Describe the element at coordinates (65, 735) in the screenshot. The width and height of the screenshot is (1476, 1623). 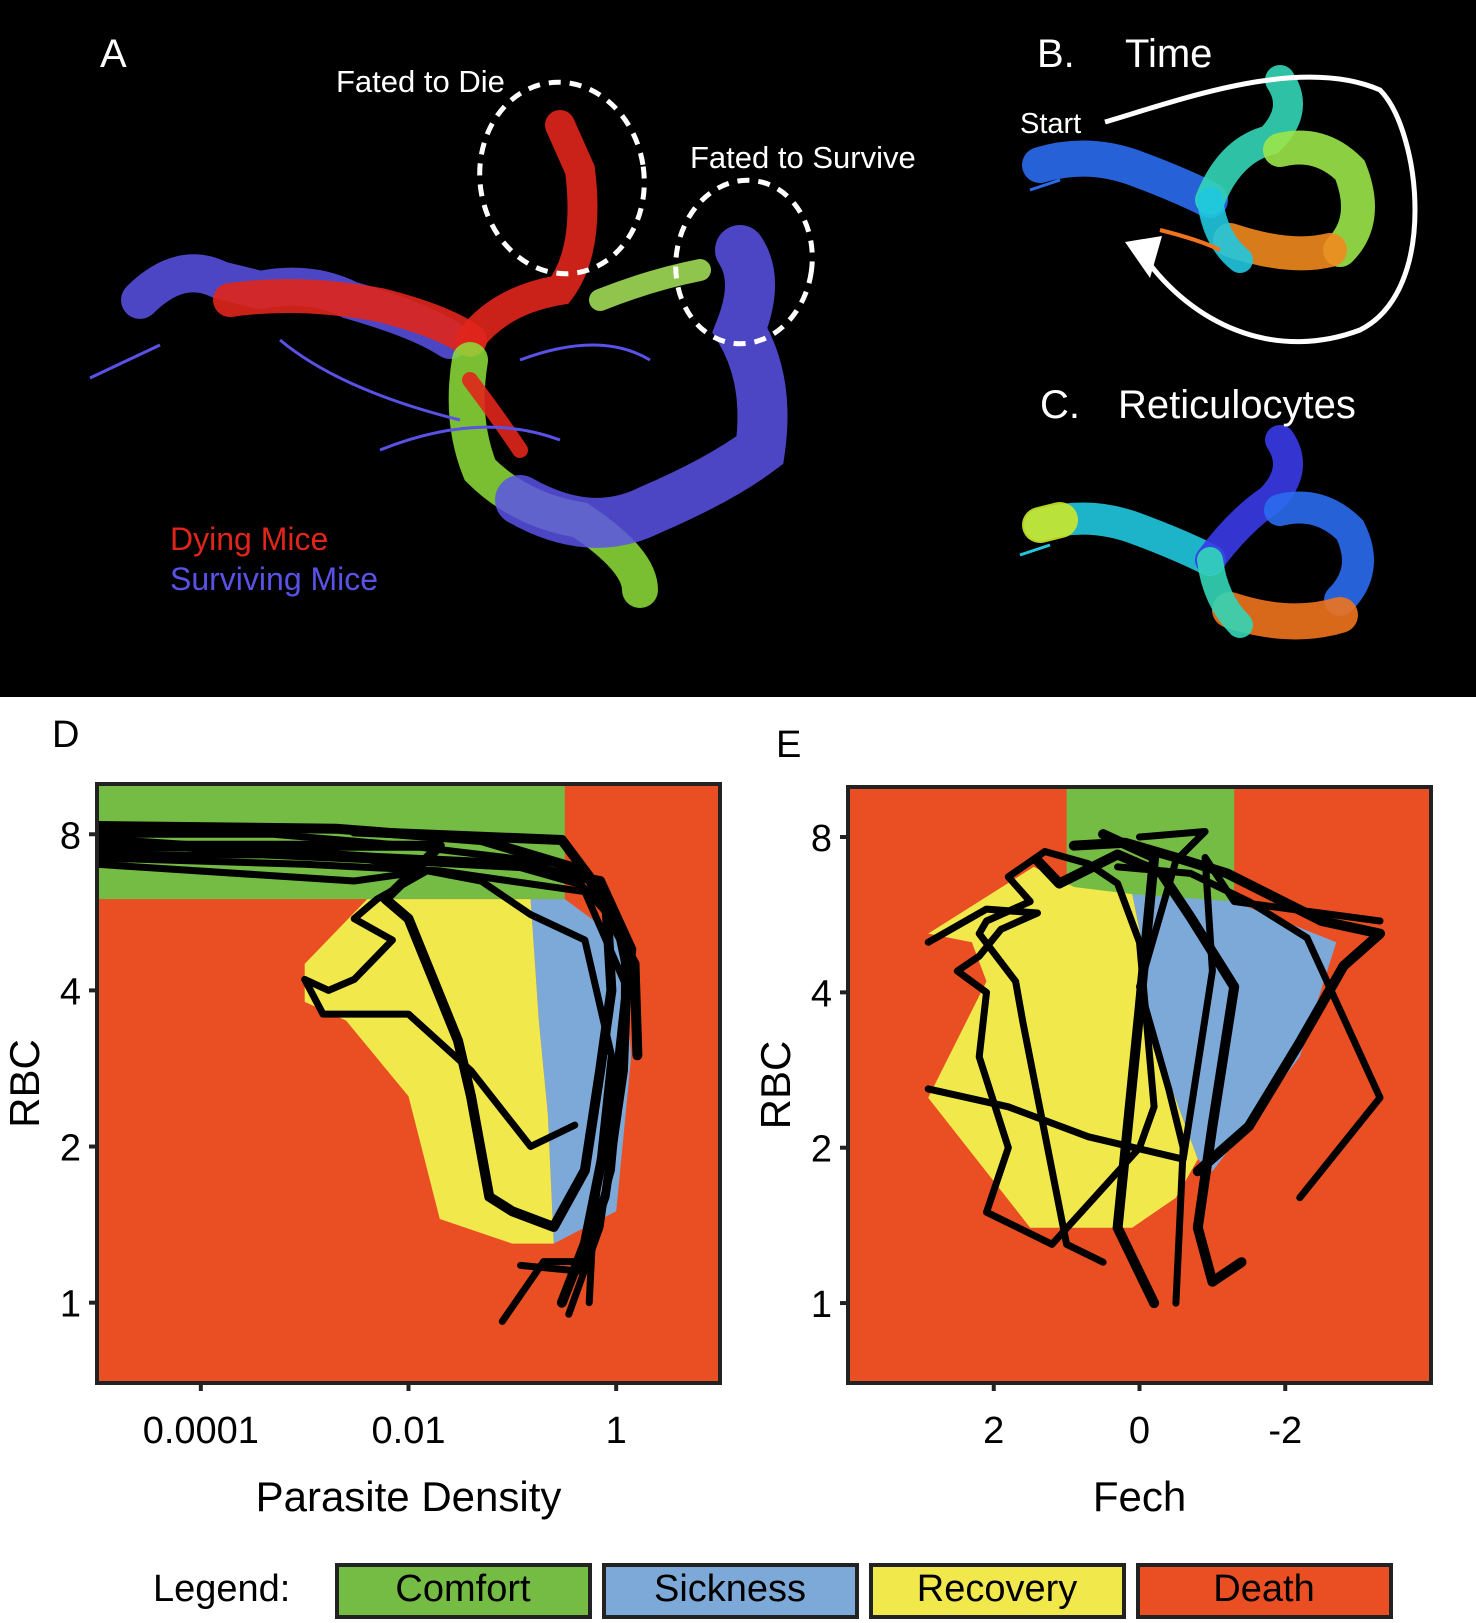
I see `panel-d-letter: D` at that location.